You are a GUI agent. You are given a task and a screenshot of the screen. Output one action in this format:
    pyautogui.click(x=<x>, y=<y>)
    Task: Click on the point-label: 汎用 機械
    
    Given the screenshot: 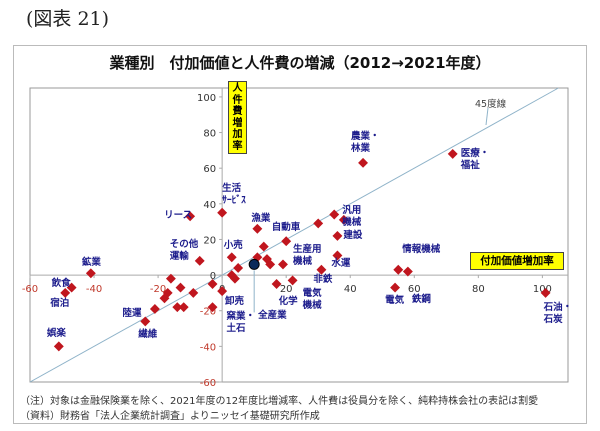 What is the action you would take?
    pyautogui.click(x=352, y=216)
    